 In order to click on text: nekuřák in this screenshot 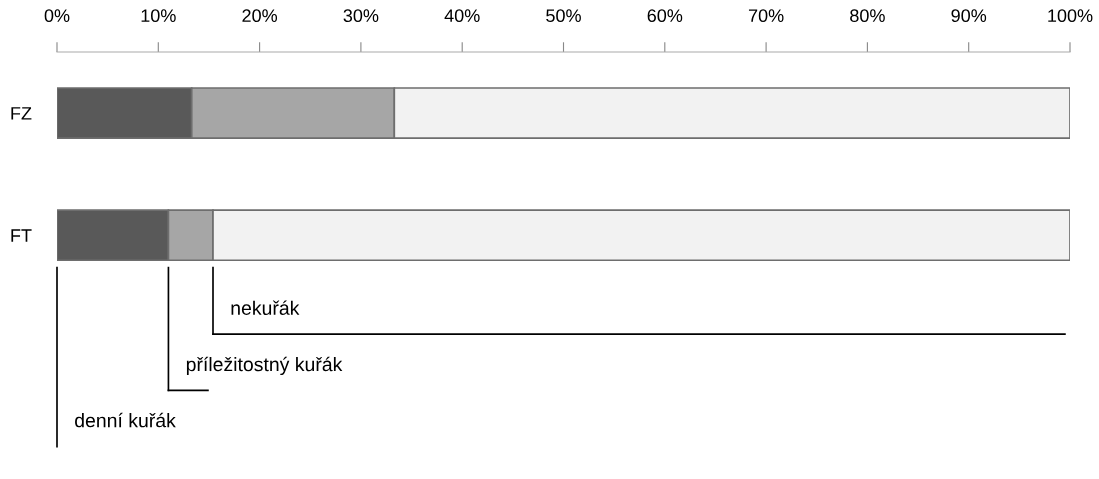, I will do `click(265, 307)`.